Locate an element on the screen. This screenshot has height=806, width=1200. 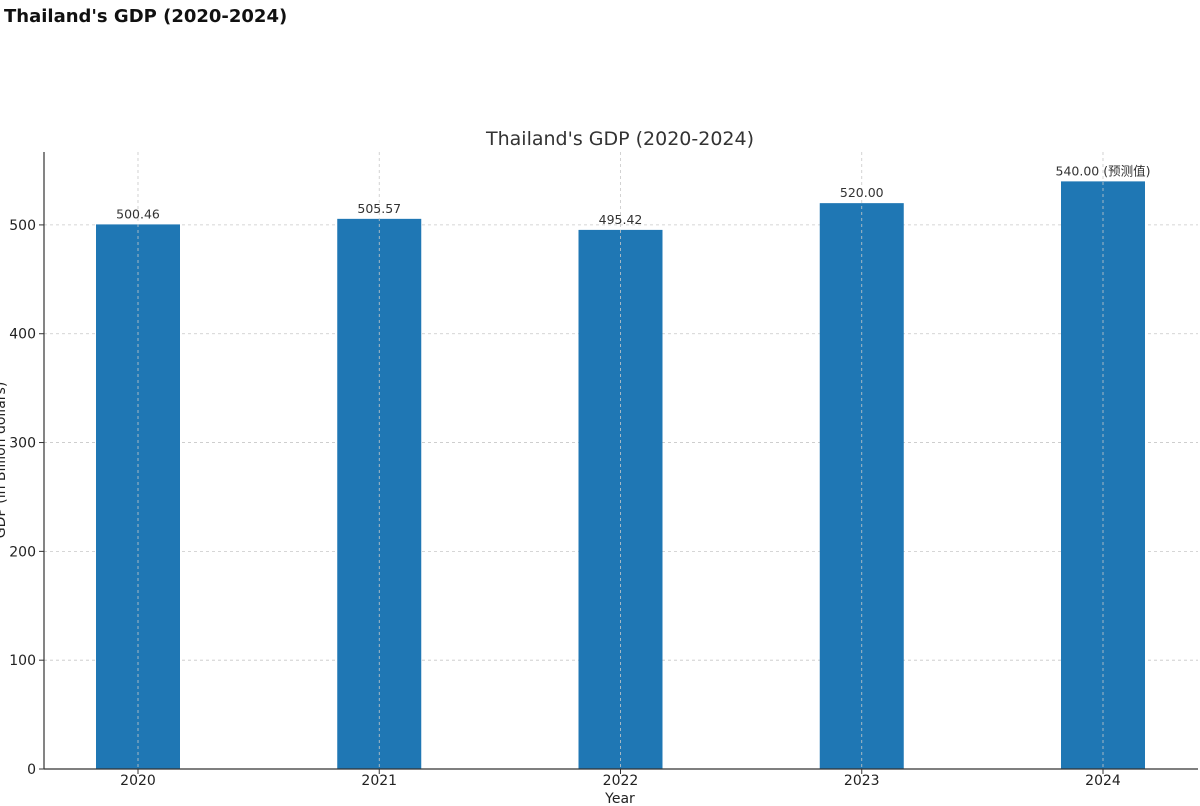
data-label-2020: 500.46 is located at coordinates (138, 213).